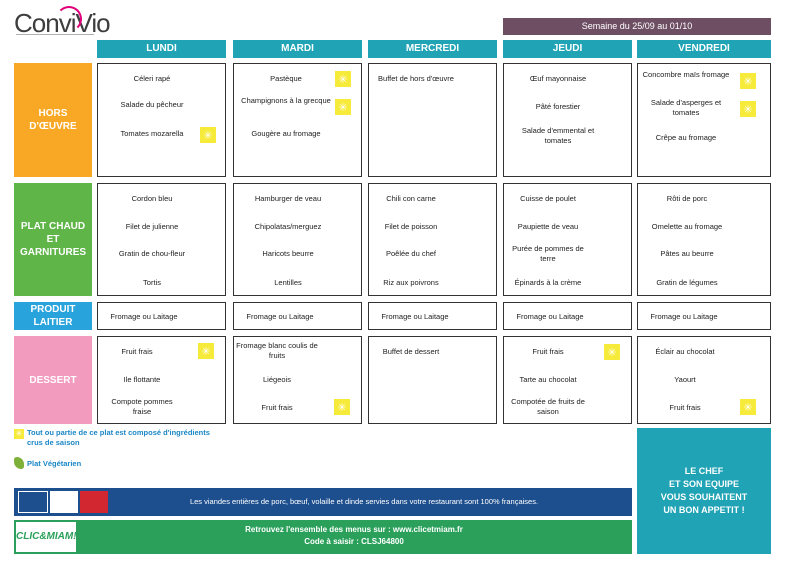 The image size is (800, 566). Describe the element at coordinates (704, 380) in the screenshot. I see `dessert-cell-vendredi: Éclair au chocolat Yaourt Fruit frais ✳` at that location.